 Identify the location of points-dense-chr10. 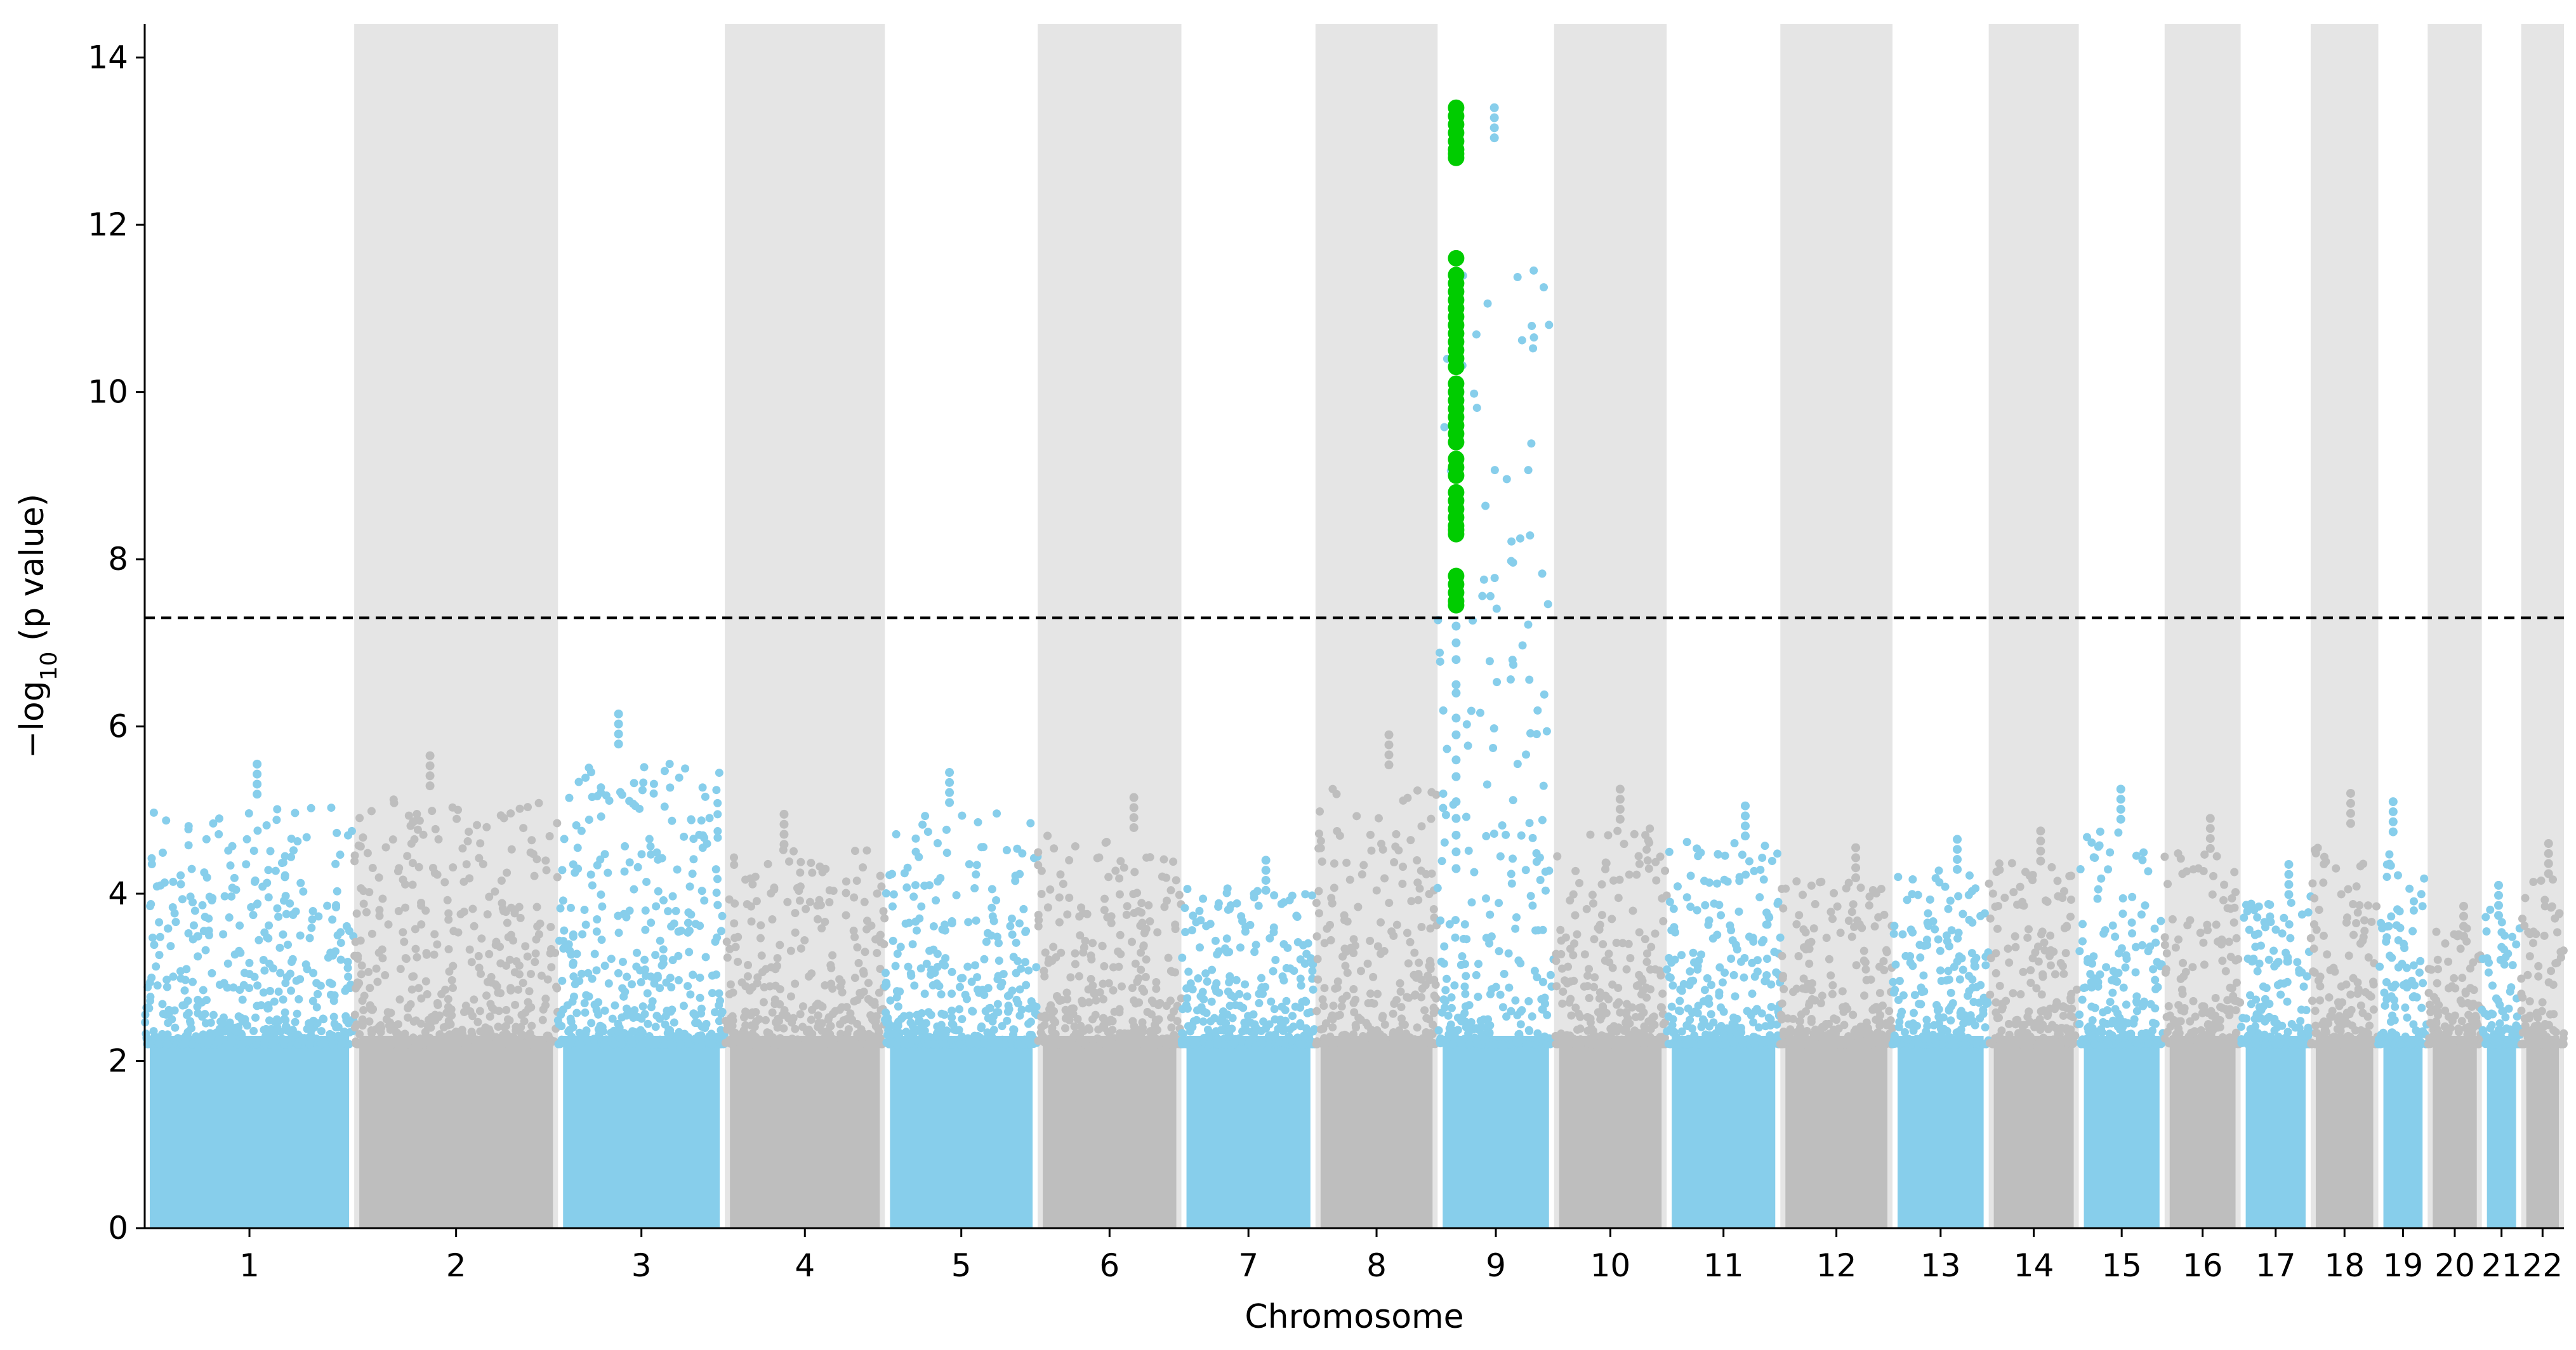
(1611, 1132).